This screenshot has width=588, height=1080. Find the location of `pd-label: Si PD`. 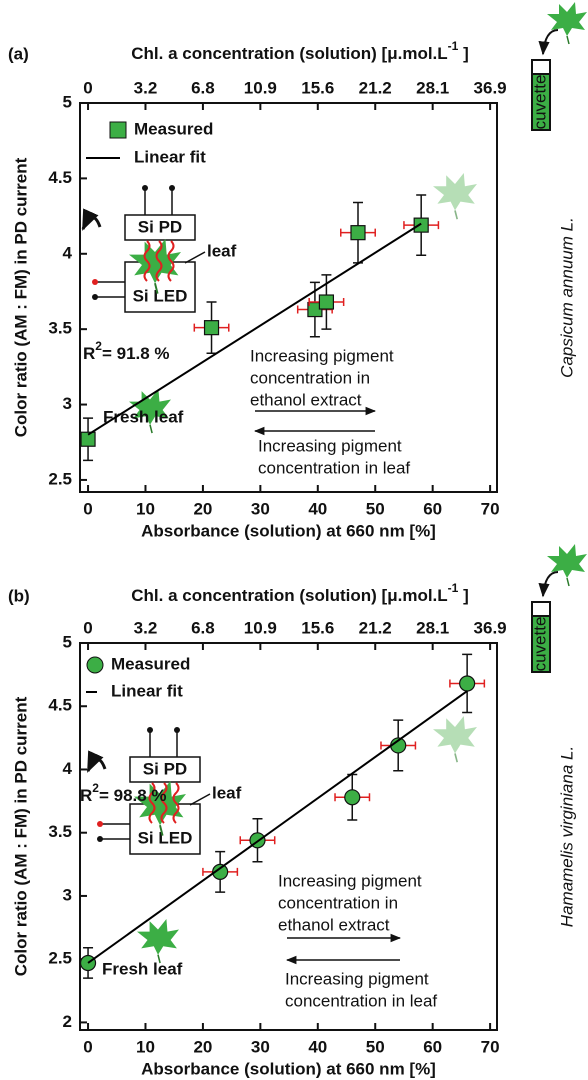

pd-label: Si PD is located at coordinates (160, 226).